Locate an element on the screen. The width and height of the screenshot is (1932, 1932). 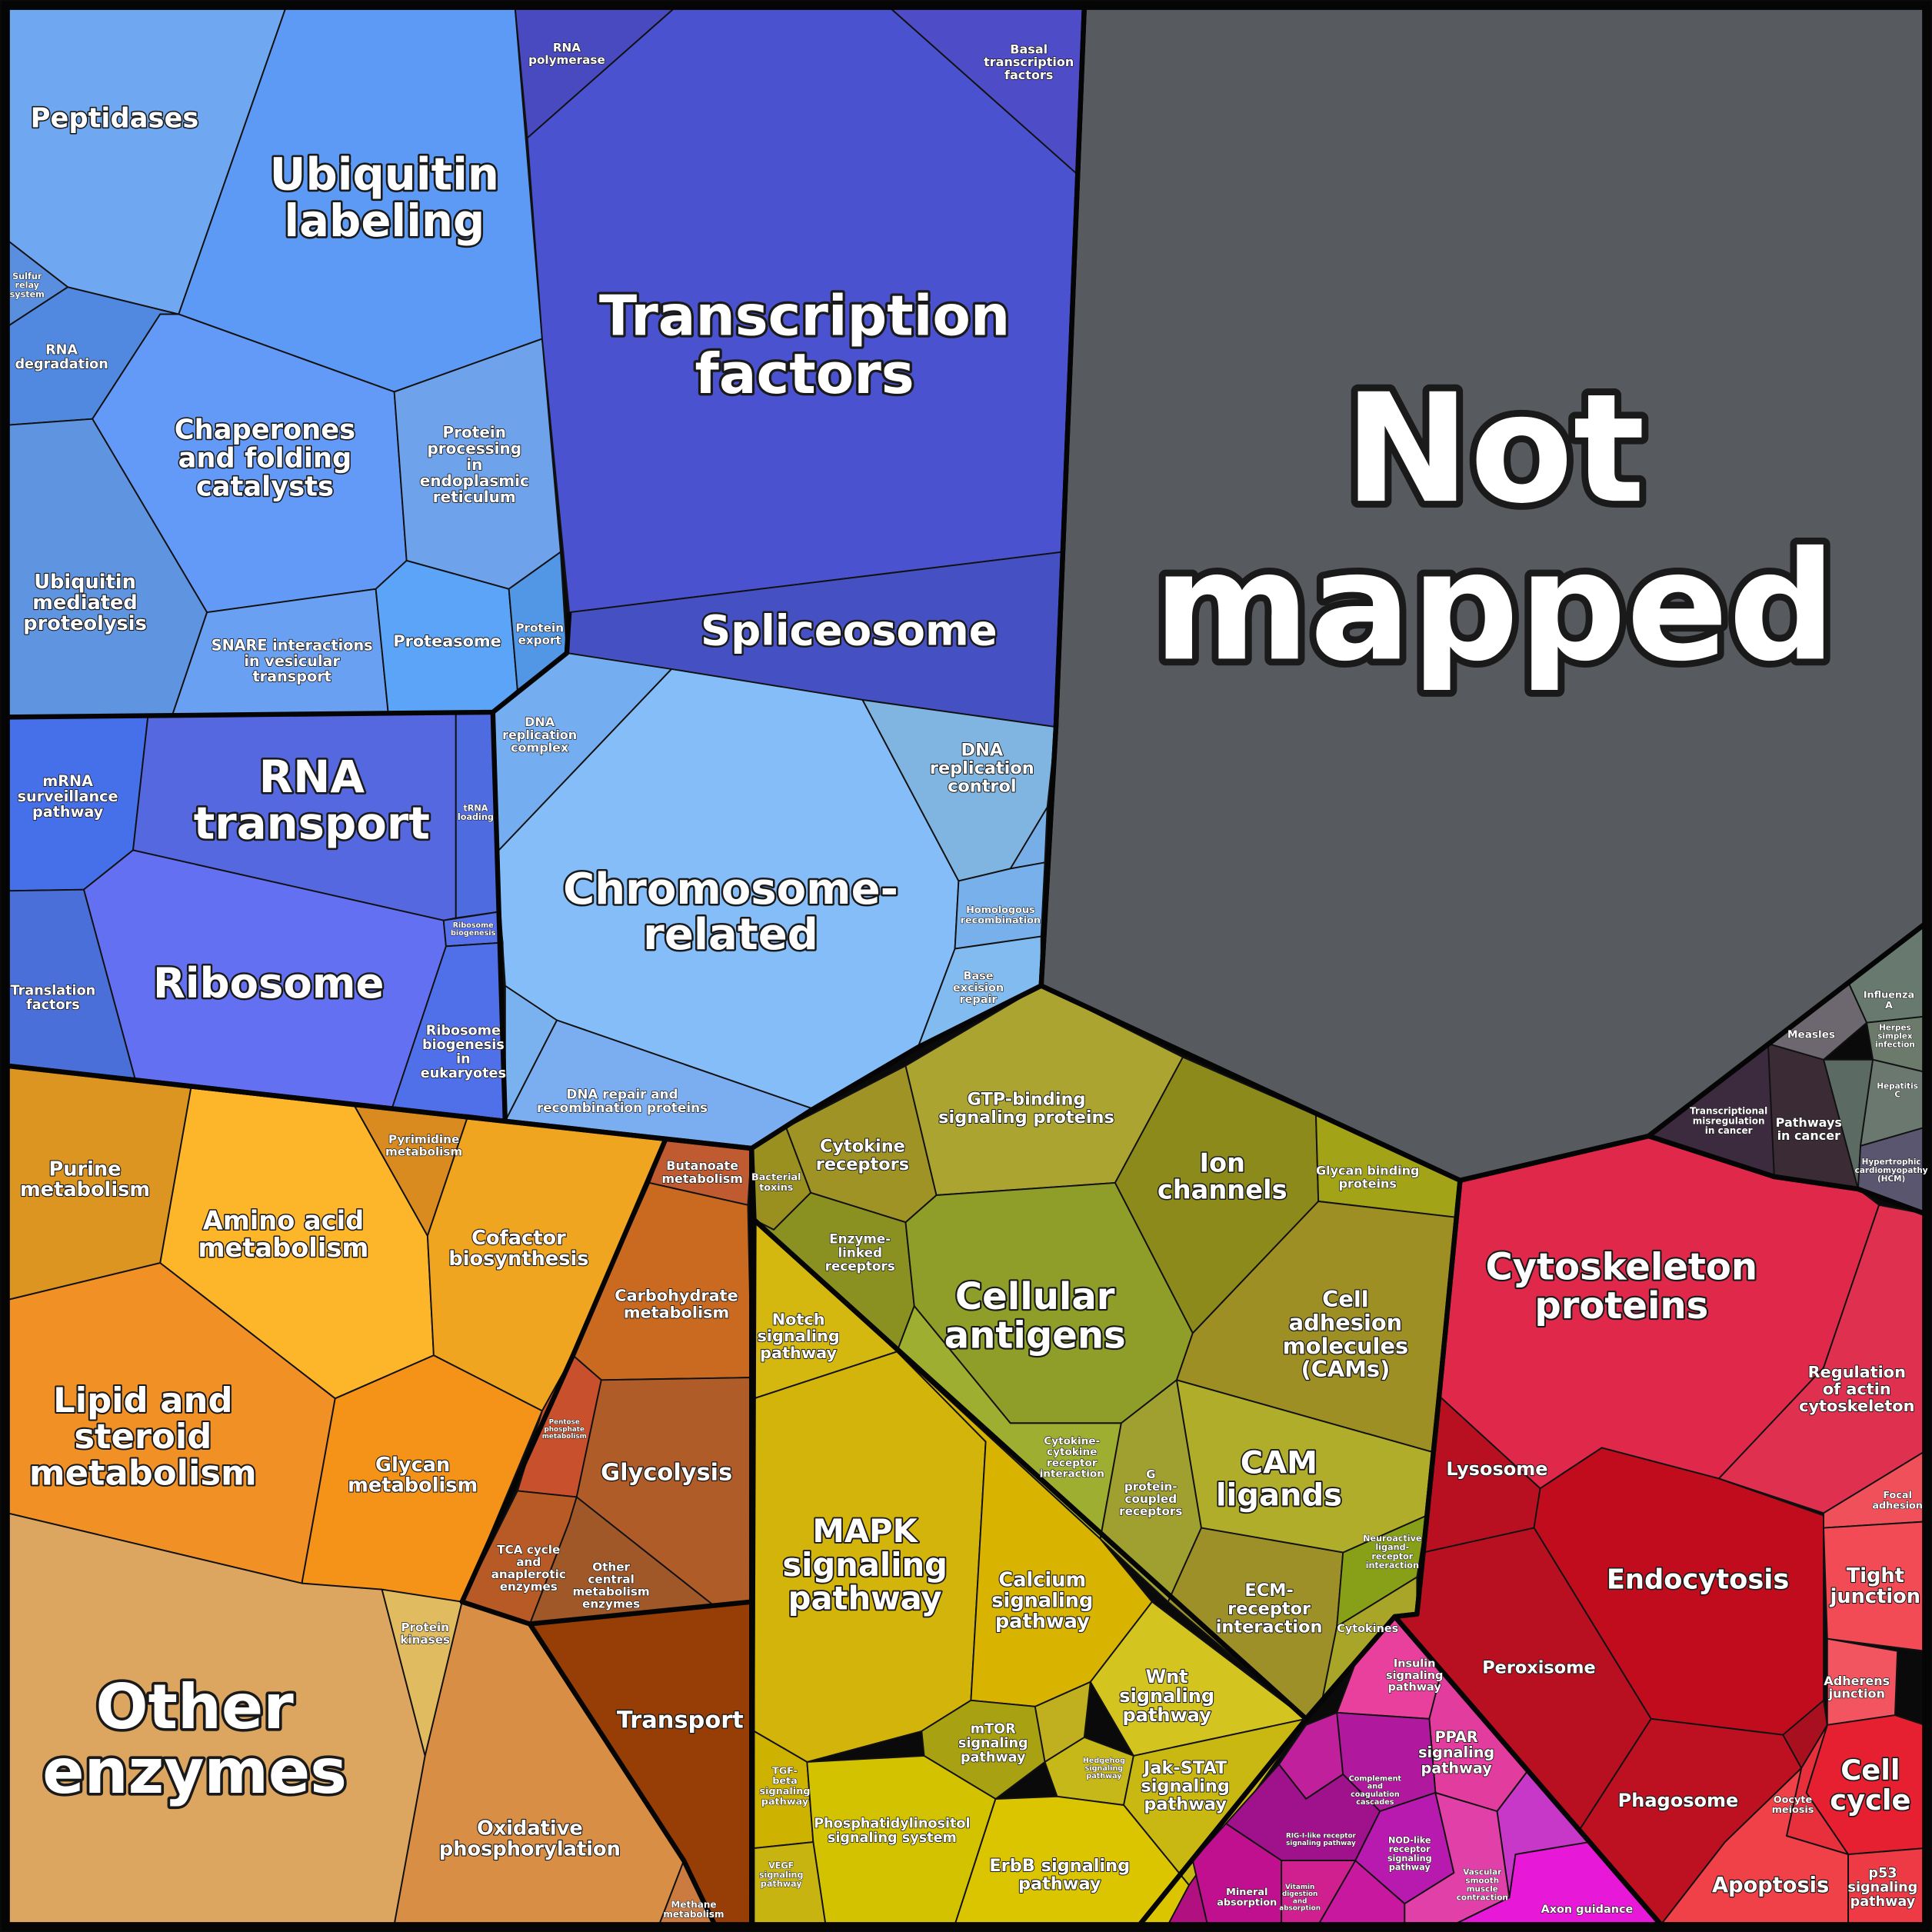
region-label: polymerase is located at coordinates (566, 60).